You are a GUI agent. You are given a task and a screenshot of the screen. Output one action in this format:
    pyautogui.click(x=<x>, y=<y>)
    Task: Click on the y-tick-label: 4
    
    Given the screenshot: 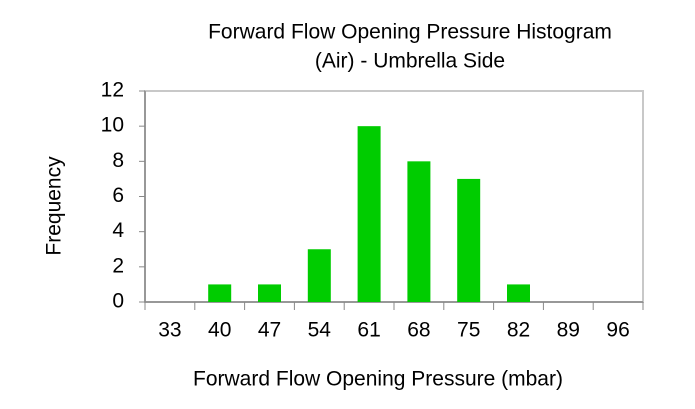 What is the action you would take?
    pyautogui.click(x=118, y=230)
    